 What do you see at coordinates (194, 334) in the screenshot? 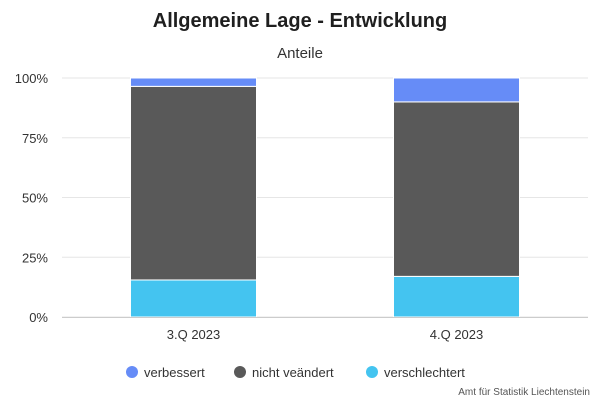
I see `x-tick-label: 3.Q 2023` at bounding box center [194, 334].